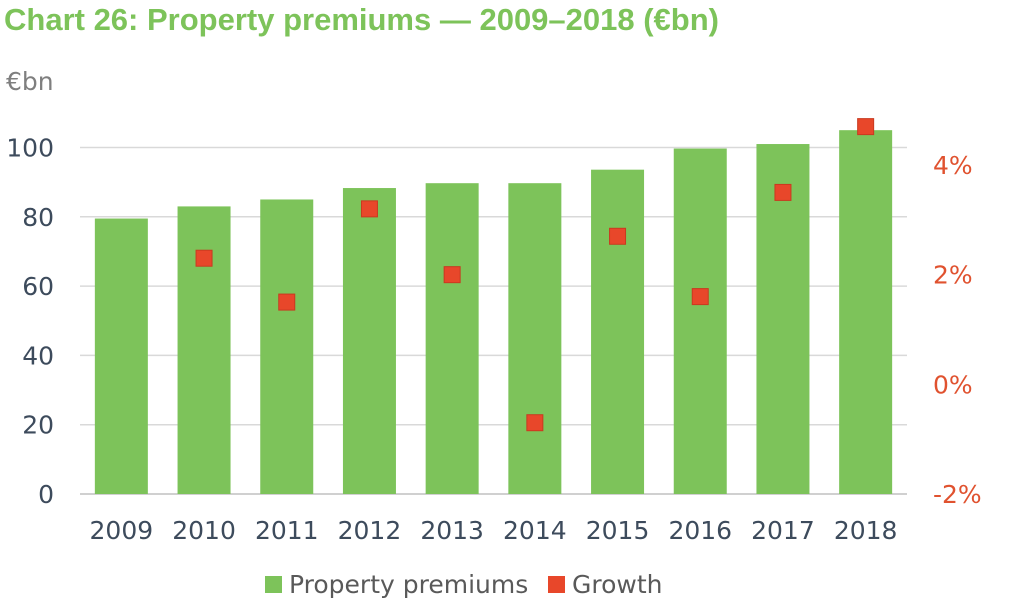 The width and height of the screenshot is (1020, 604). Describe the element at coordinates (46, 494) in the screenshot. I see `y-left-tick-label: 0` at that location.